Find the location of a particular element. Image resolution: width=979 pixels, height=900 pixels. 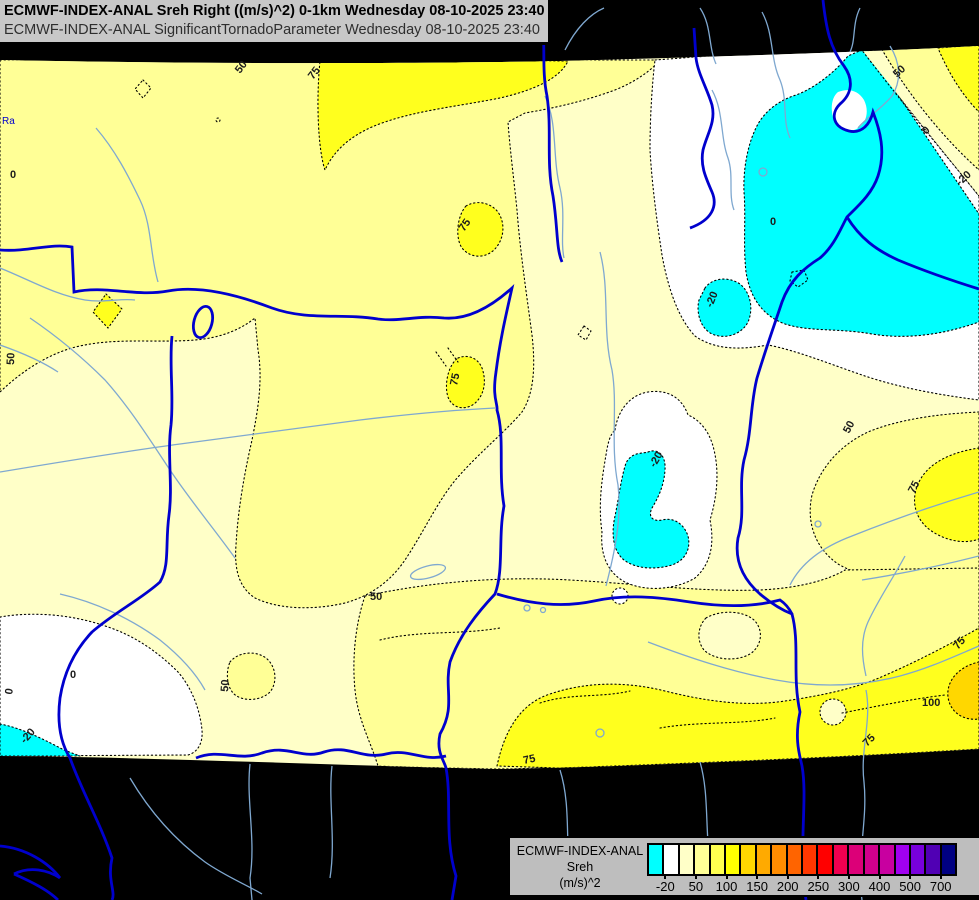

legend-title: ECMWF-INDEX-ANAL Sreh (m/s)^2 is located at coordinates (580, 867).